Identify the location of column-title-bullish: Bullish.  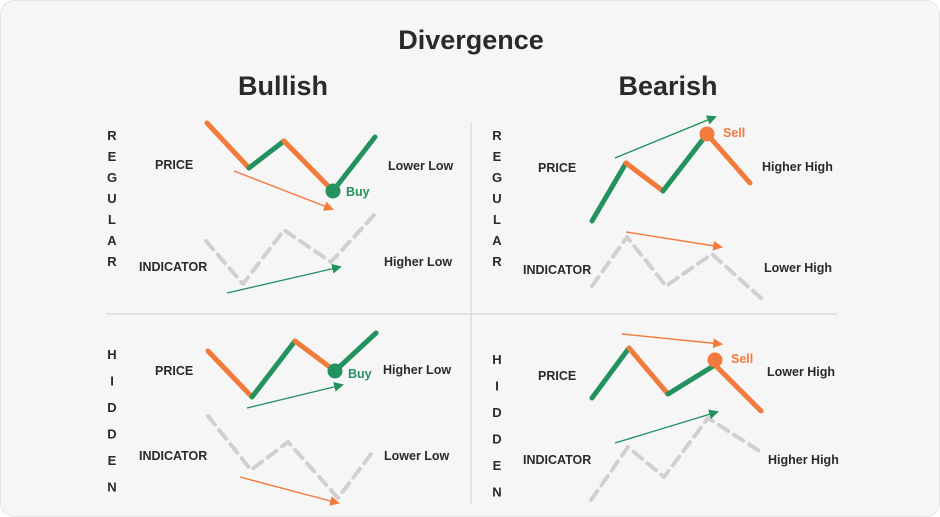
(283, 86).